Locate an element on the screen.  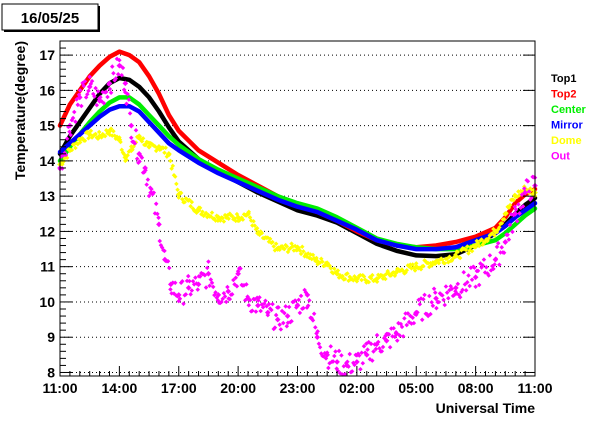
x-tick-label: 14:00 is located at coordinates (119, 388).